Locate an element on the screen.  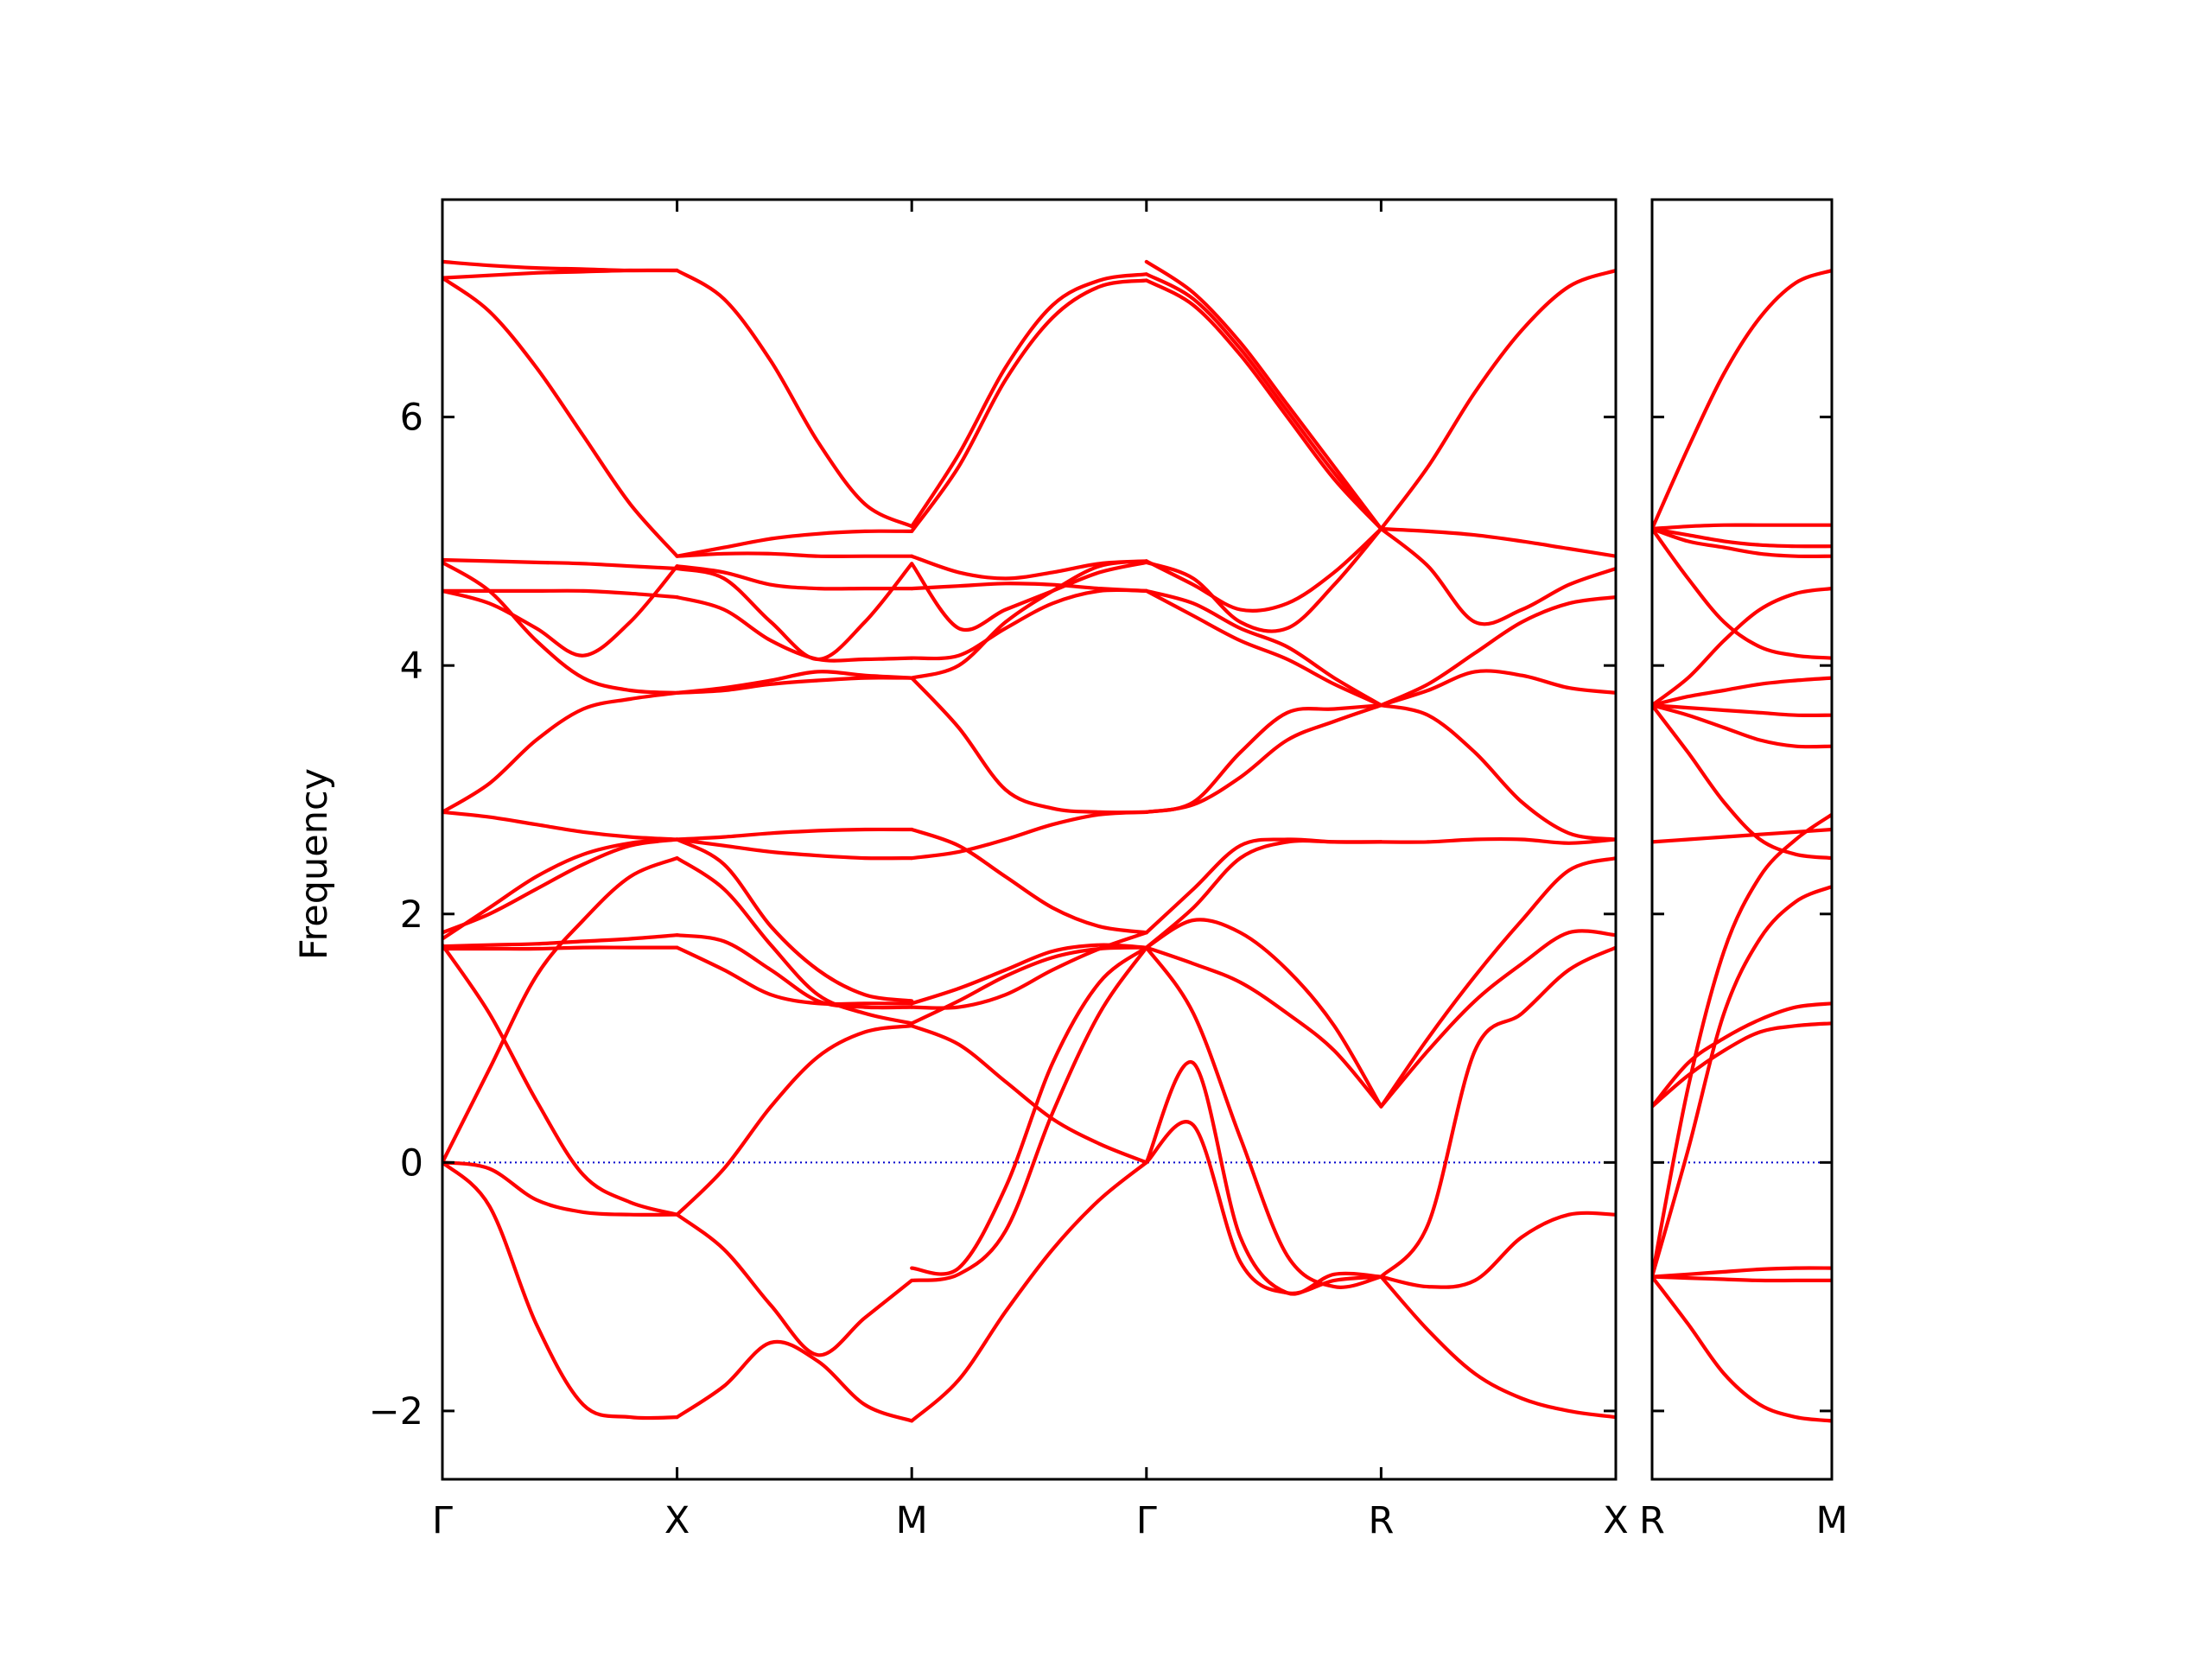
y-tick-label: 6 is located at coordinates (411, 418).